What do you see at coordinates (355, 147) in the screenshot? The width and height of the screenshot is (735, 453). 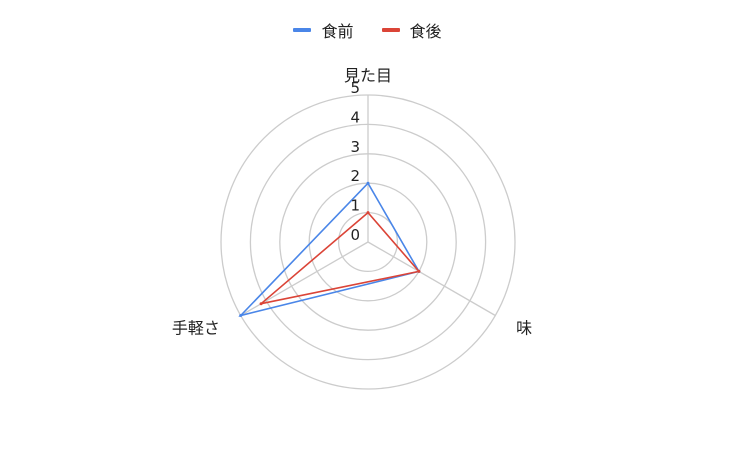 I see `tick-label-3: 3` at bounding box center [355, 147].